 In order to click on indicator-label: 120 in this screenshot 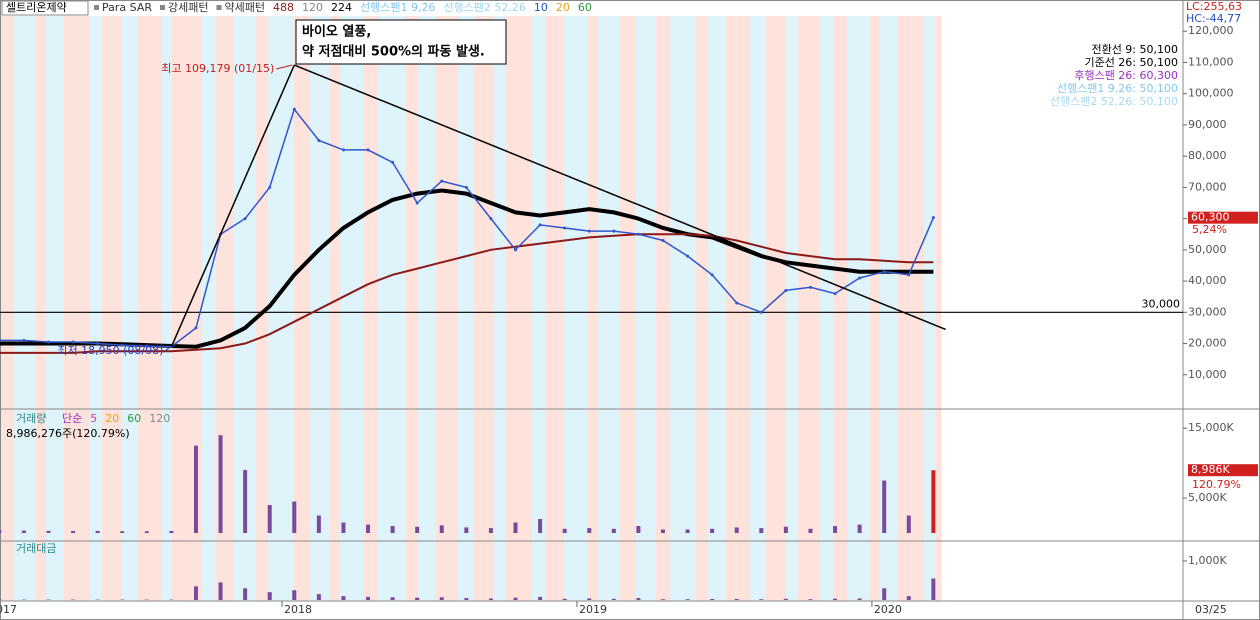, I will do `click(312, 7)`.